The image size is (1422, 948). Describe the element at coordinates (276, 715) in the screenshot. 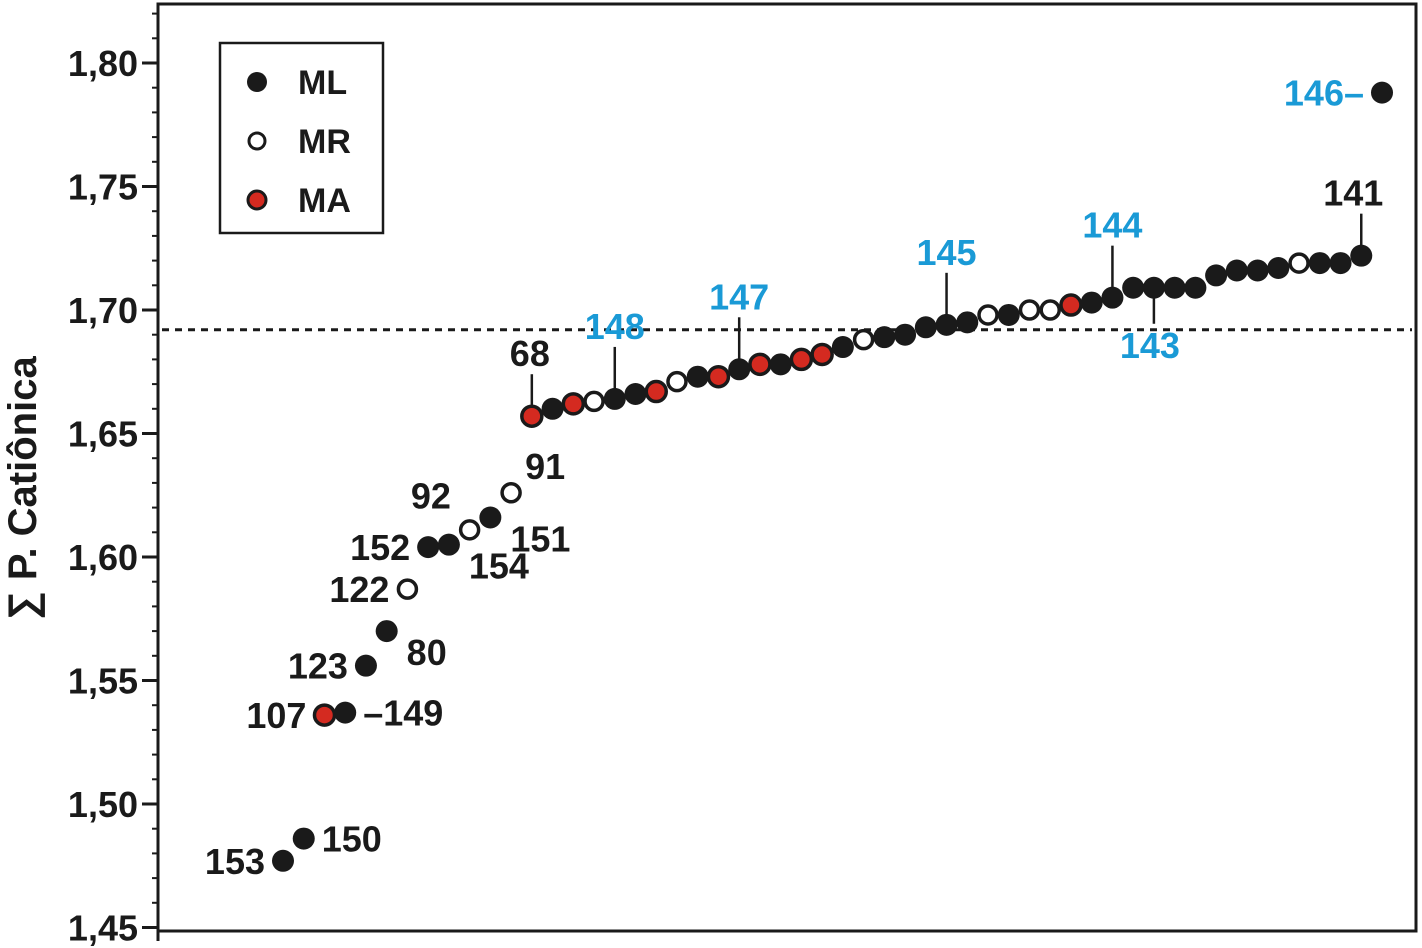

I see `point-annotation: 107` at that location.